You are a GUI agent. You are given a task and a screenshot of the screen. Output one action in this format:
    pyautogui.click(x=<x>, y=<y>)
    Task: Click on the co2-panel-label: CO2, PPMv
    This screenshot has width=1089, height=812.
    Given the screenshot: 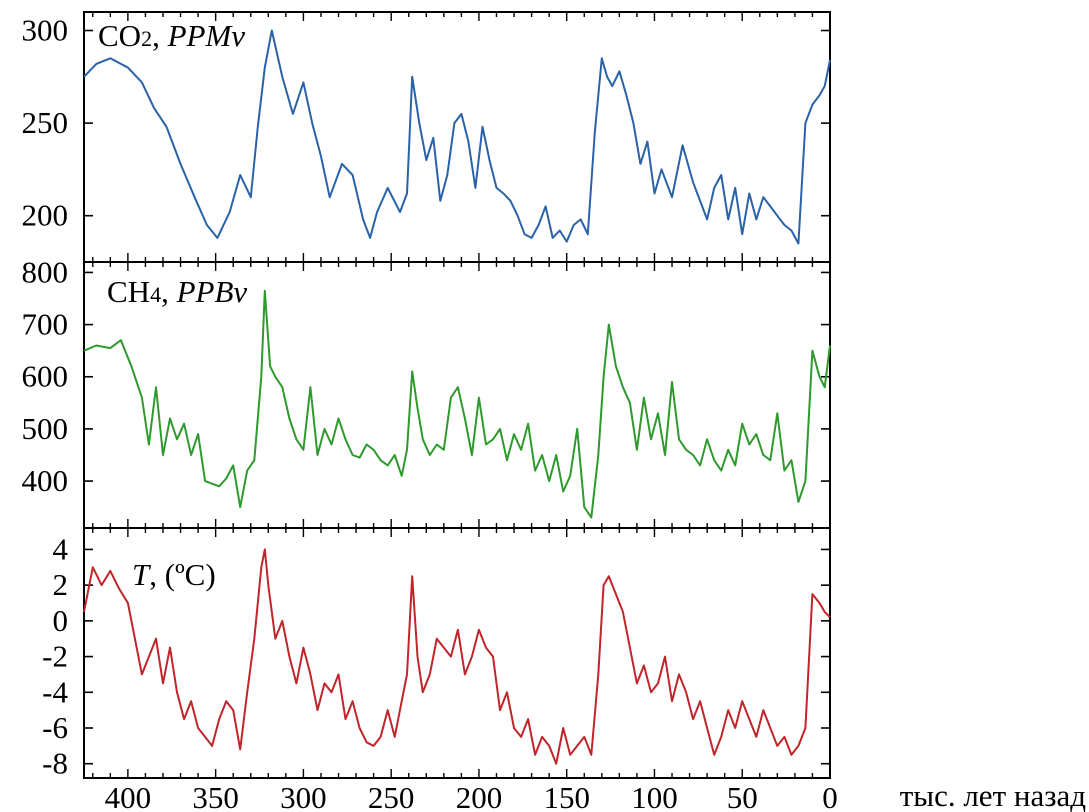 What is the action you would take?
    pyautogui.click(x=171, y=35)
    